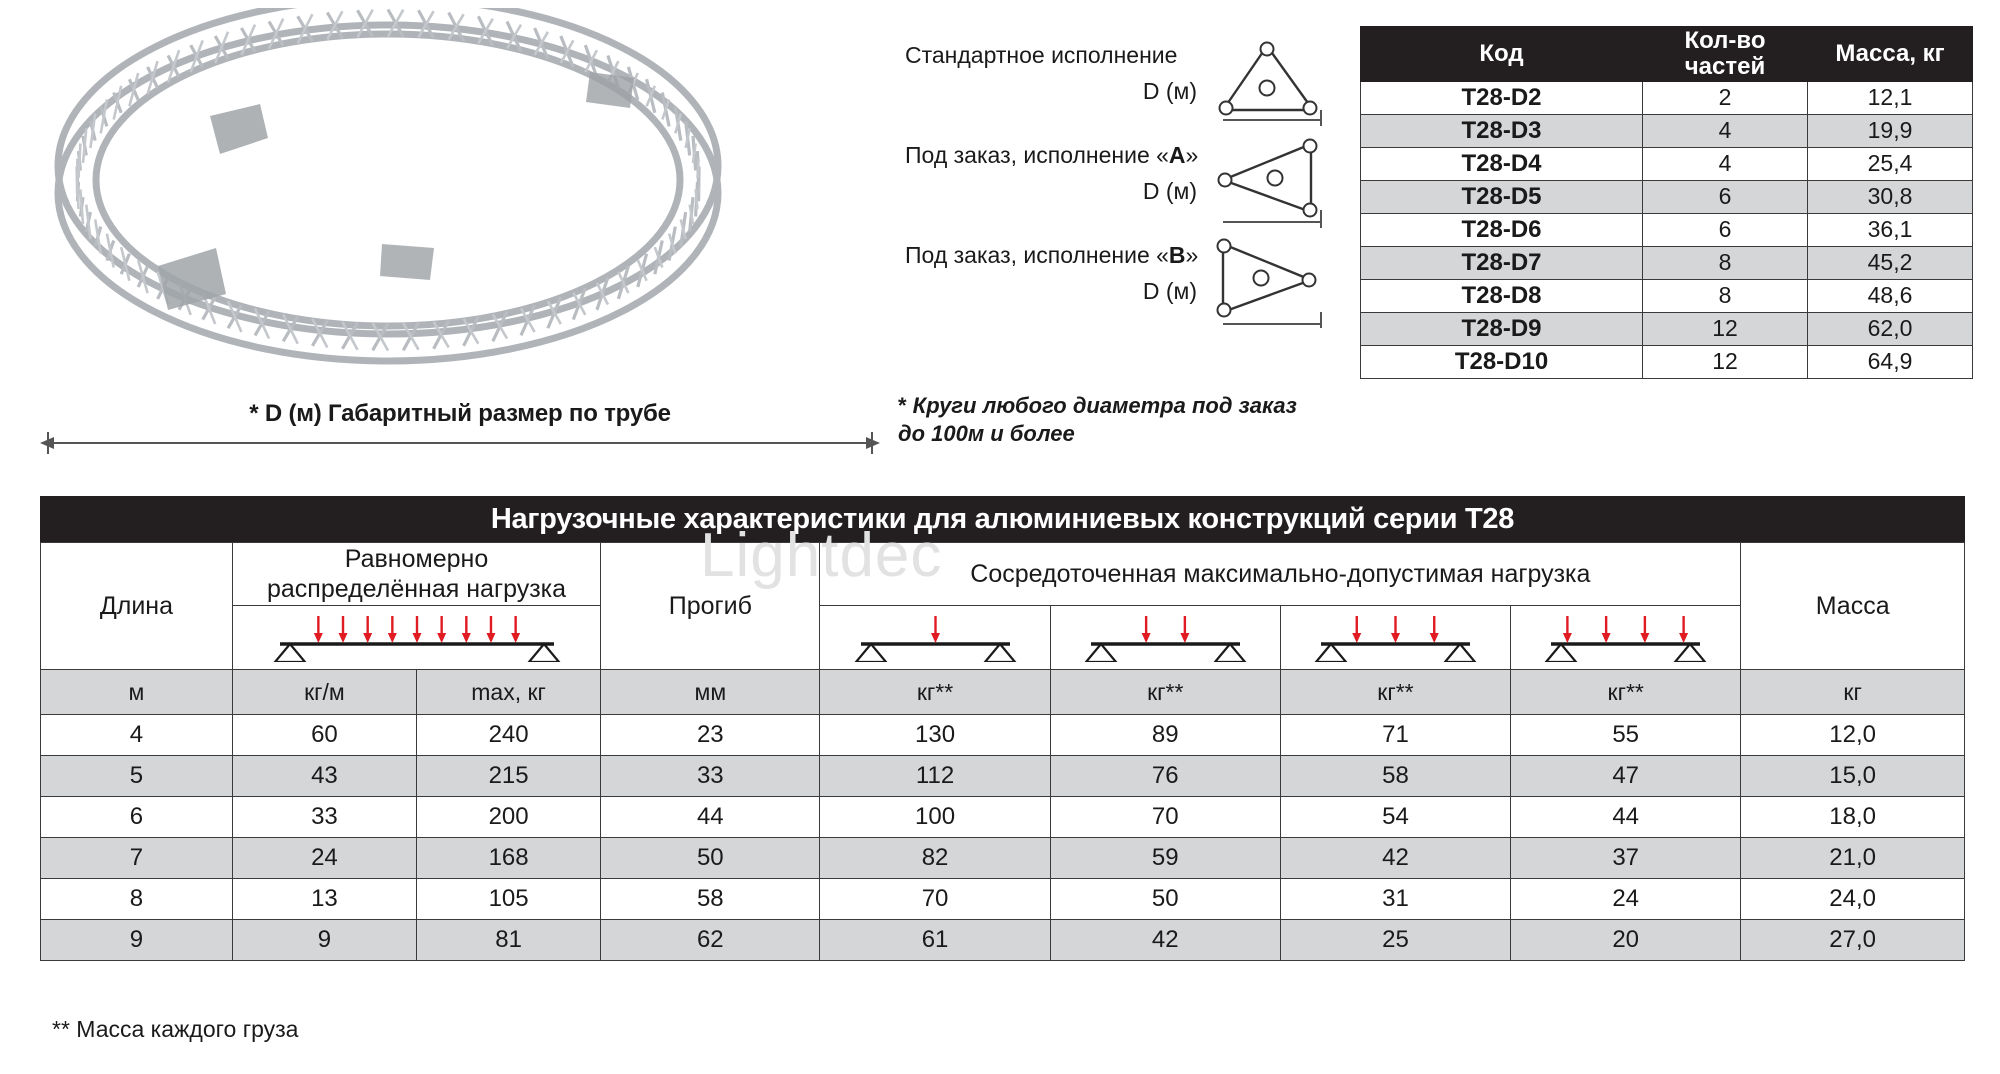 The image size is (2000, 1074). I want to click on parts-cell: 4, so click(1725, 163).